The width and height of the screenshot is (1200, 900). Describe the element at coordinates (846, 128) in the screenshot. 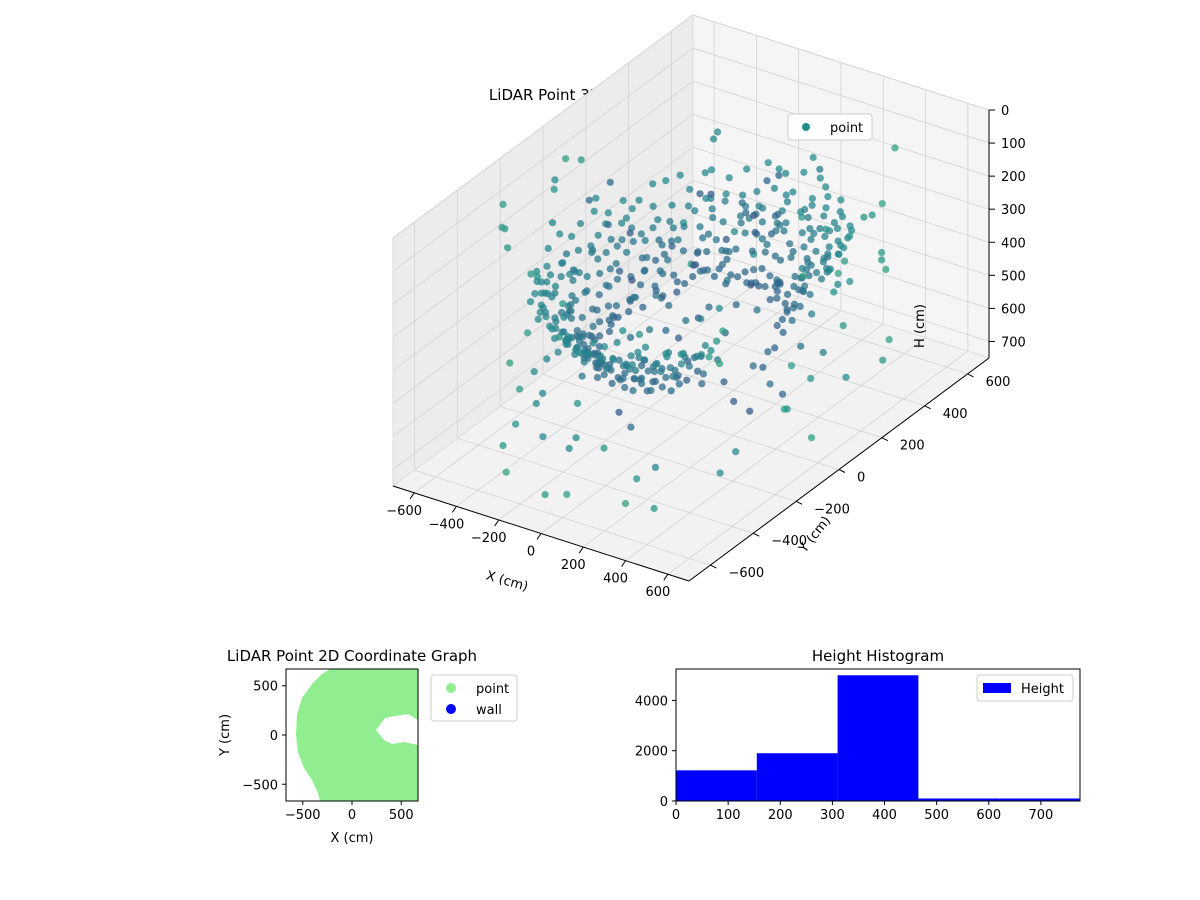

I see `chart-3d-legend-label: point` at that location.